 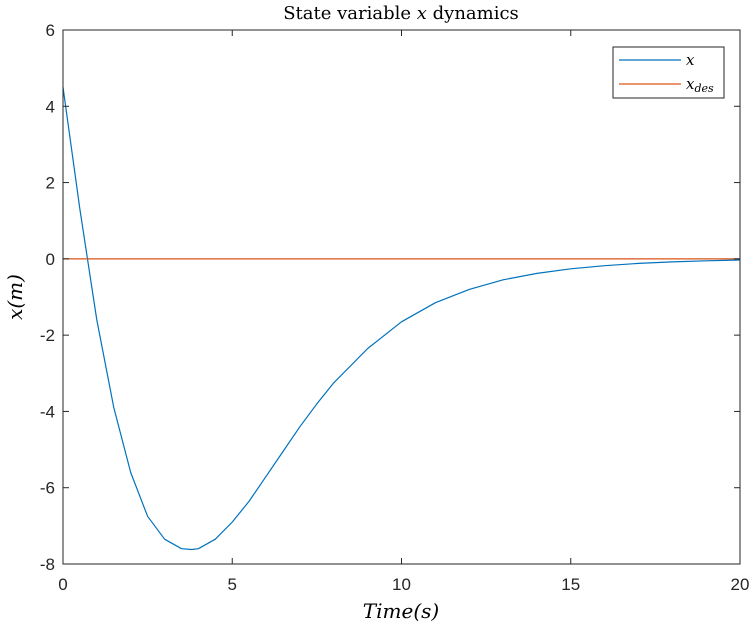 I want to click on y-tick-label: 4, so click(x=50, y=106).